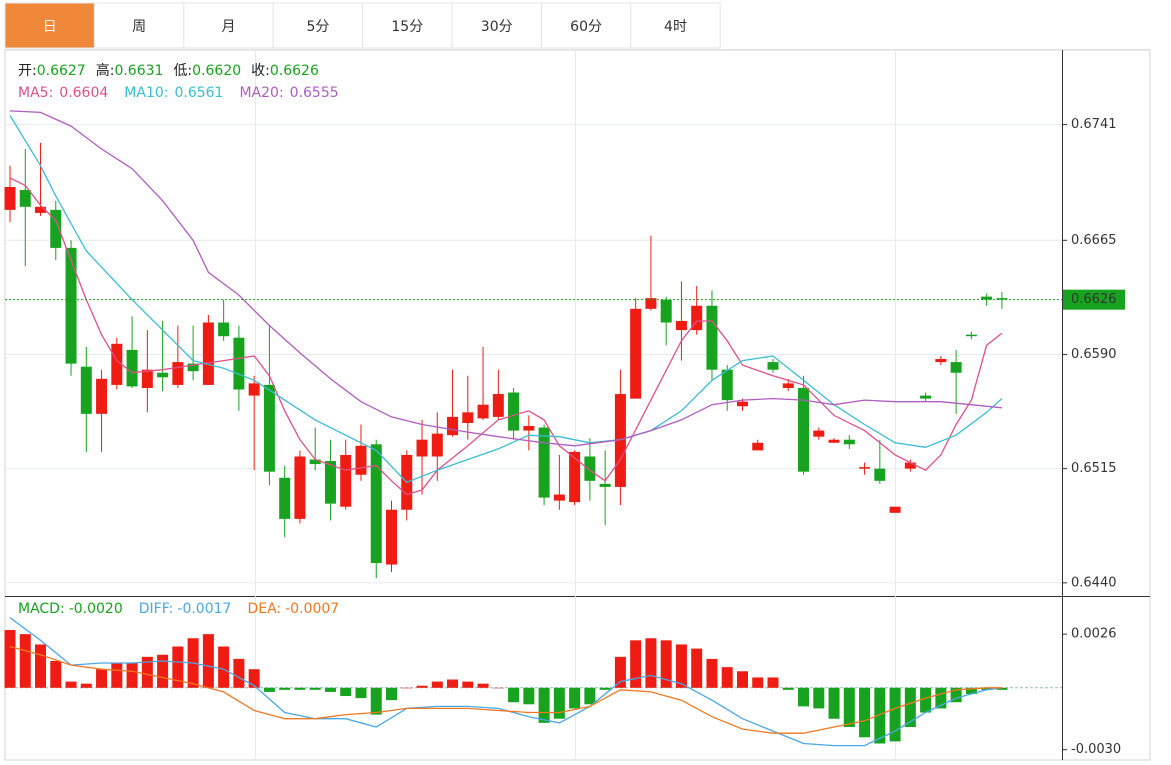 The image size is (1171, 765). I want to click on y-tick-label: 0.6665, so click(1094, 240).